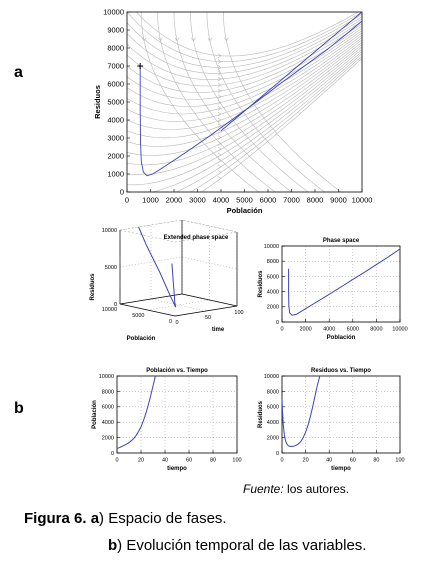 This screenshot has width=422, height=561. What do you see at coordinates (122, 192) in the screenshot?
I see `y-tick-label-a-0: 0` at bounding box center [122, 192].